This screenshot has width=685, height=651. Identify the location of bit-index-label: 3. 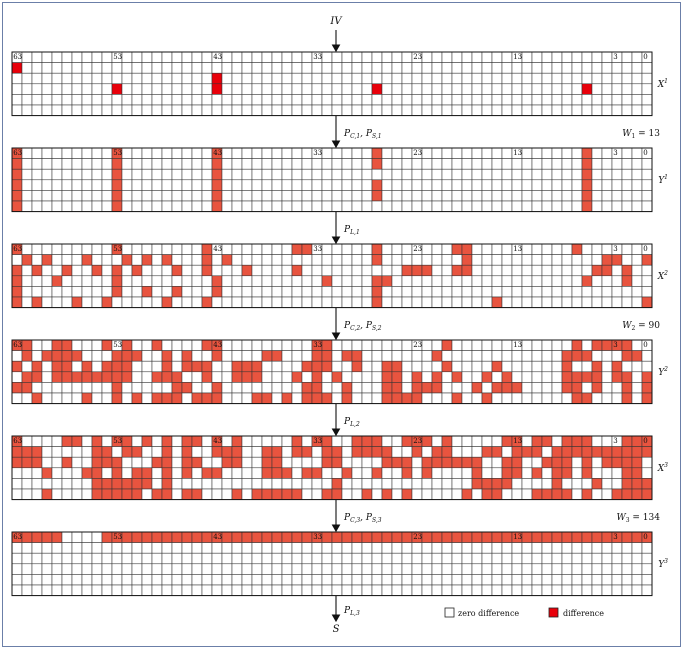
(615, 57).